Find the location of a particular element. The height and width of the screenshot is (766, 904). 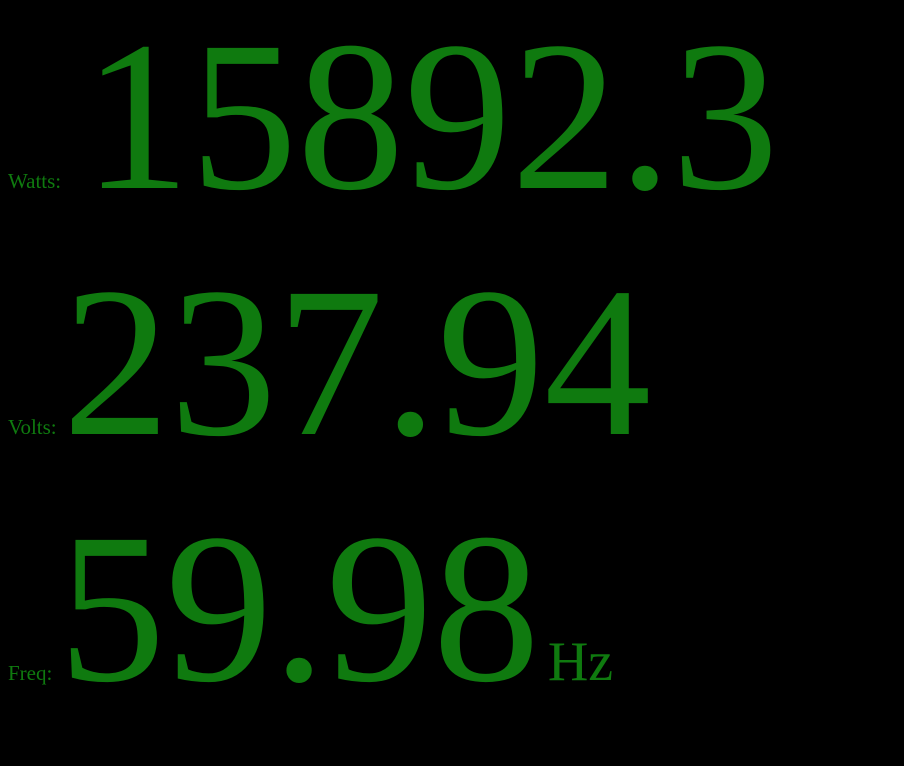

freq-unit: Hz is located at coordinates (580, 662).